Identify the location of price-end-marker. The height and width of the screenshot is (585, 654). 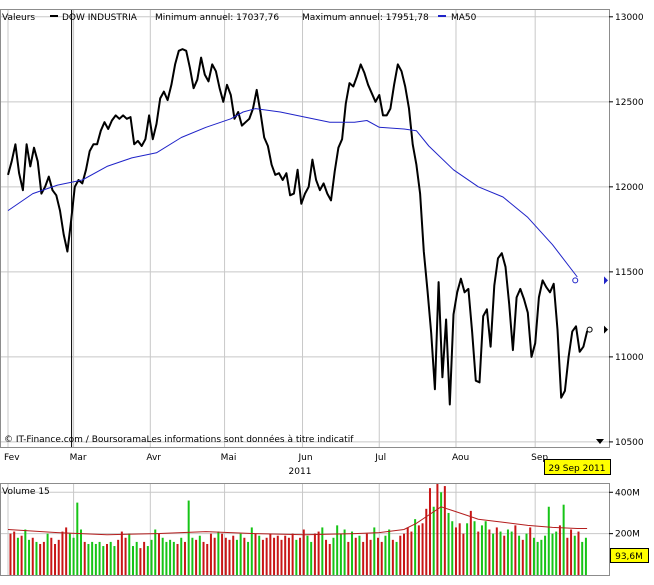
(589, 329).